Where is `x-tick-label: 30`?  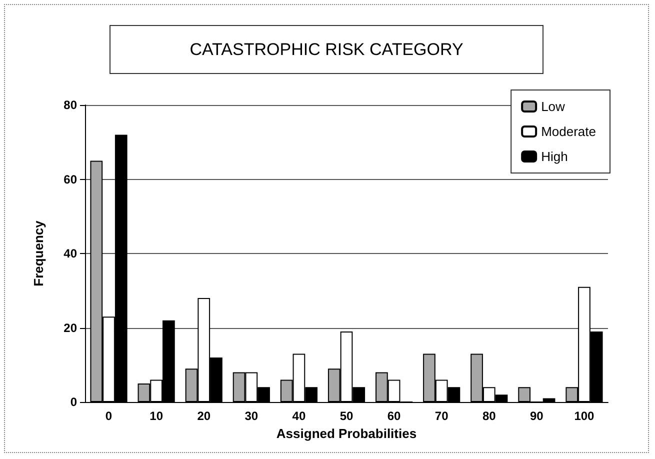
x-tick-label: 30 is located at coordinates (251, 416).